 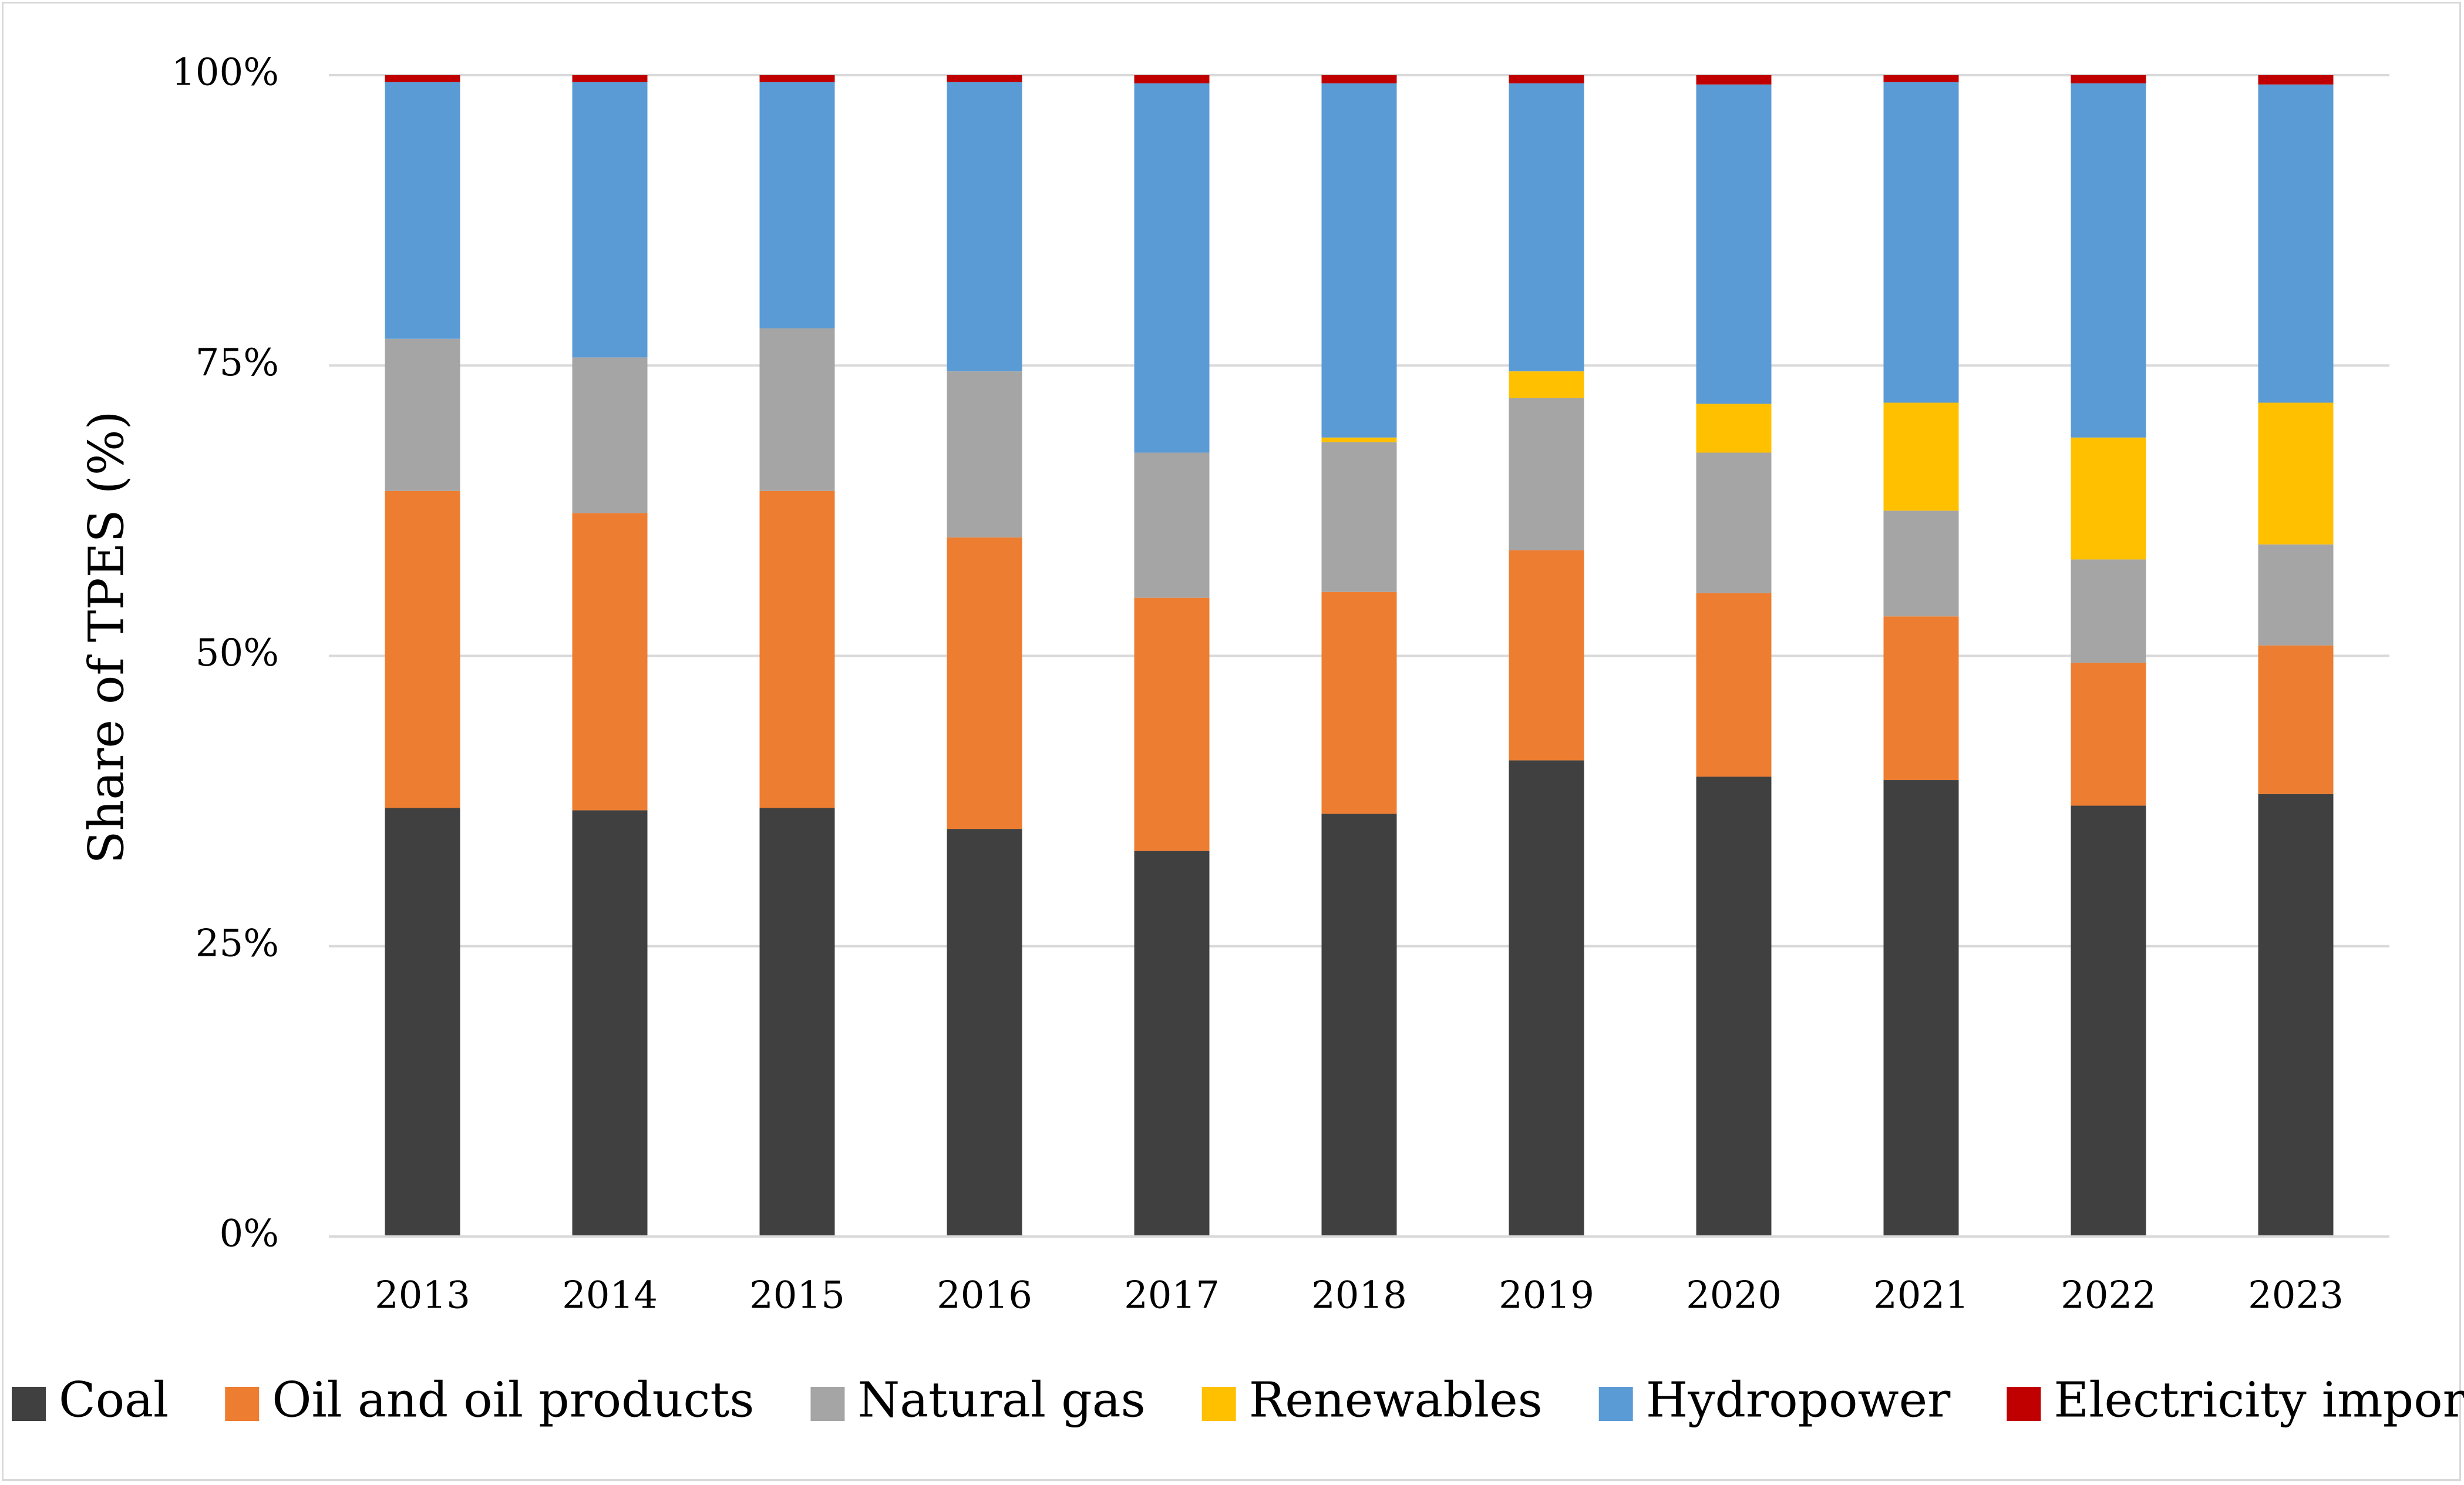 What do you see at coordinates (2108, 1021) in the screenshot?
I see `bar-coal-2022` at bounding box center [2108, 1021].